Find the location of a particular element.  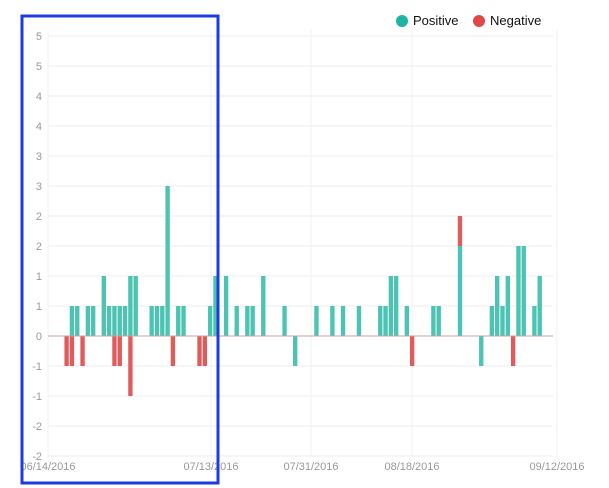

legend-negative-label: Negative is located at coordinates (515, 20).